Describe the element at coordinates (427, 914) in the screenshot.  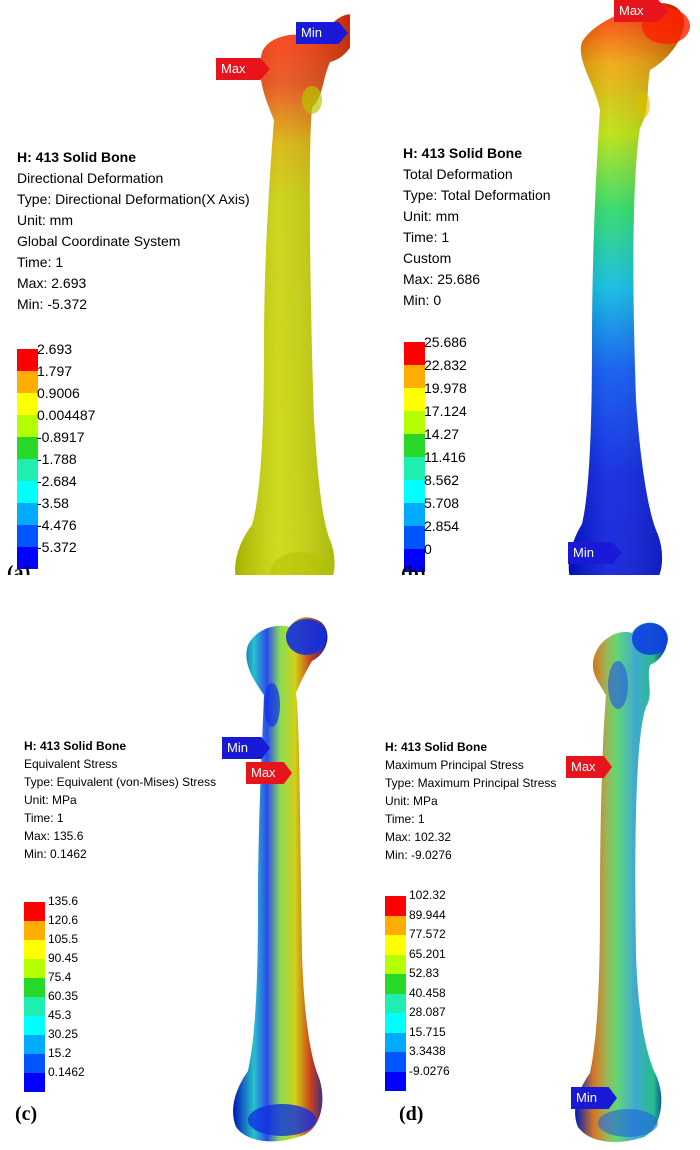
I see `legend-value: 89.944` at that location.